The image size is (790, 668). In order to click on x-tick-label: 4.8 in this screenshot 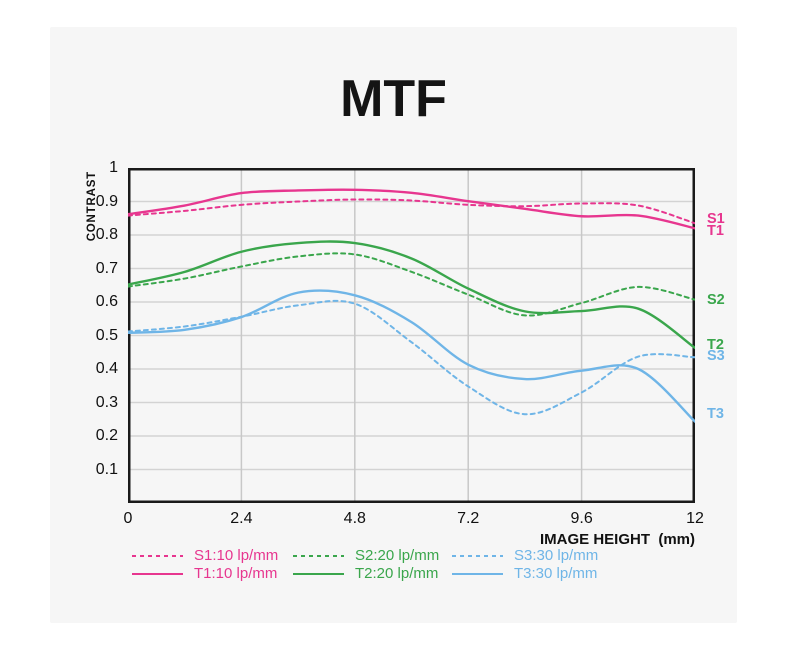, I will do `click(354, 518)`.